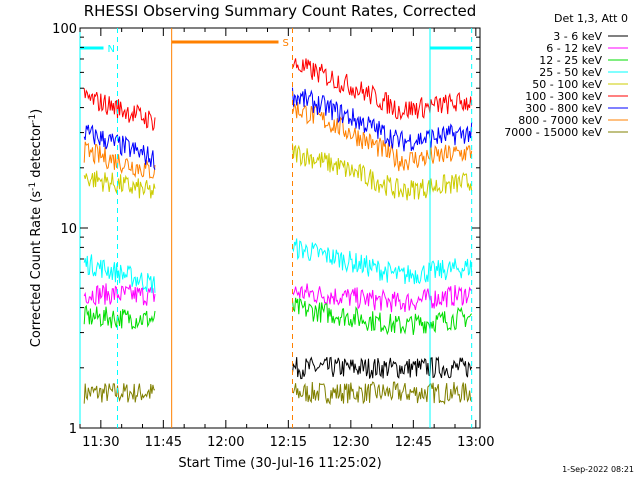 This screenshot has height=480, width=640. Describe the element at coordinates (64, 29) in the screenshot. I see `y-tick-label-2: 100` at that location.